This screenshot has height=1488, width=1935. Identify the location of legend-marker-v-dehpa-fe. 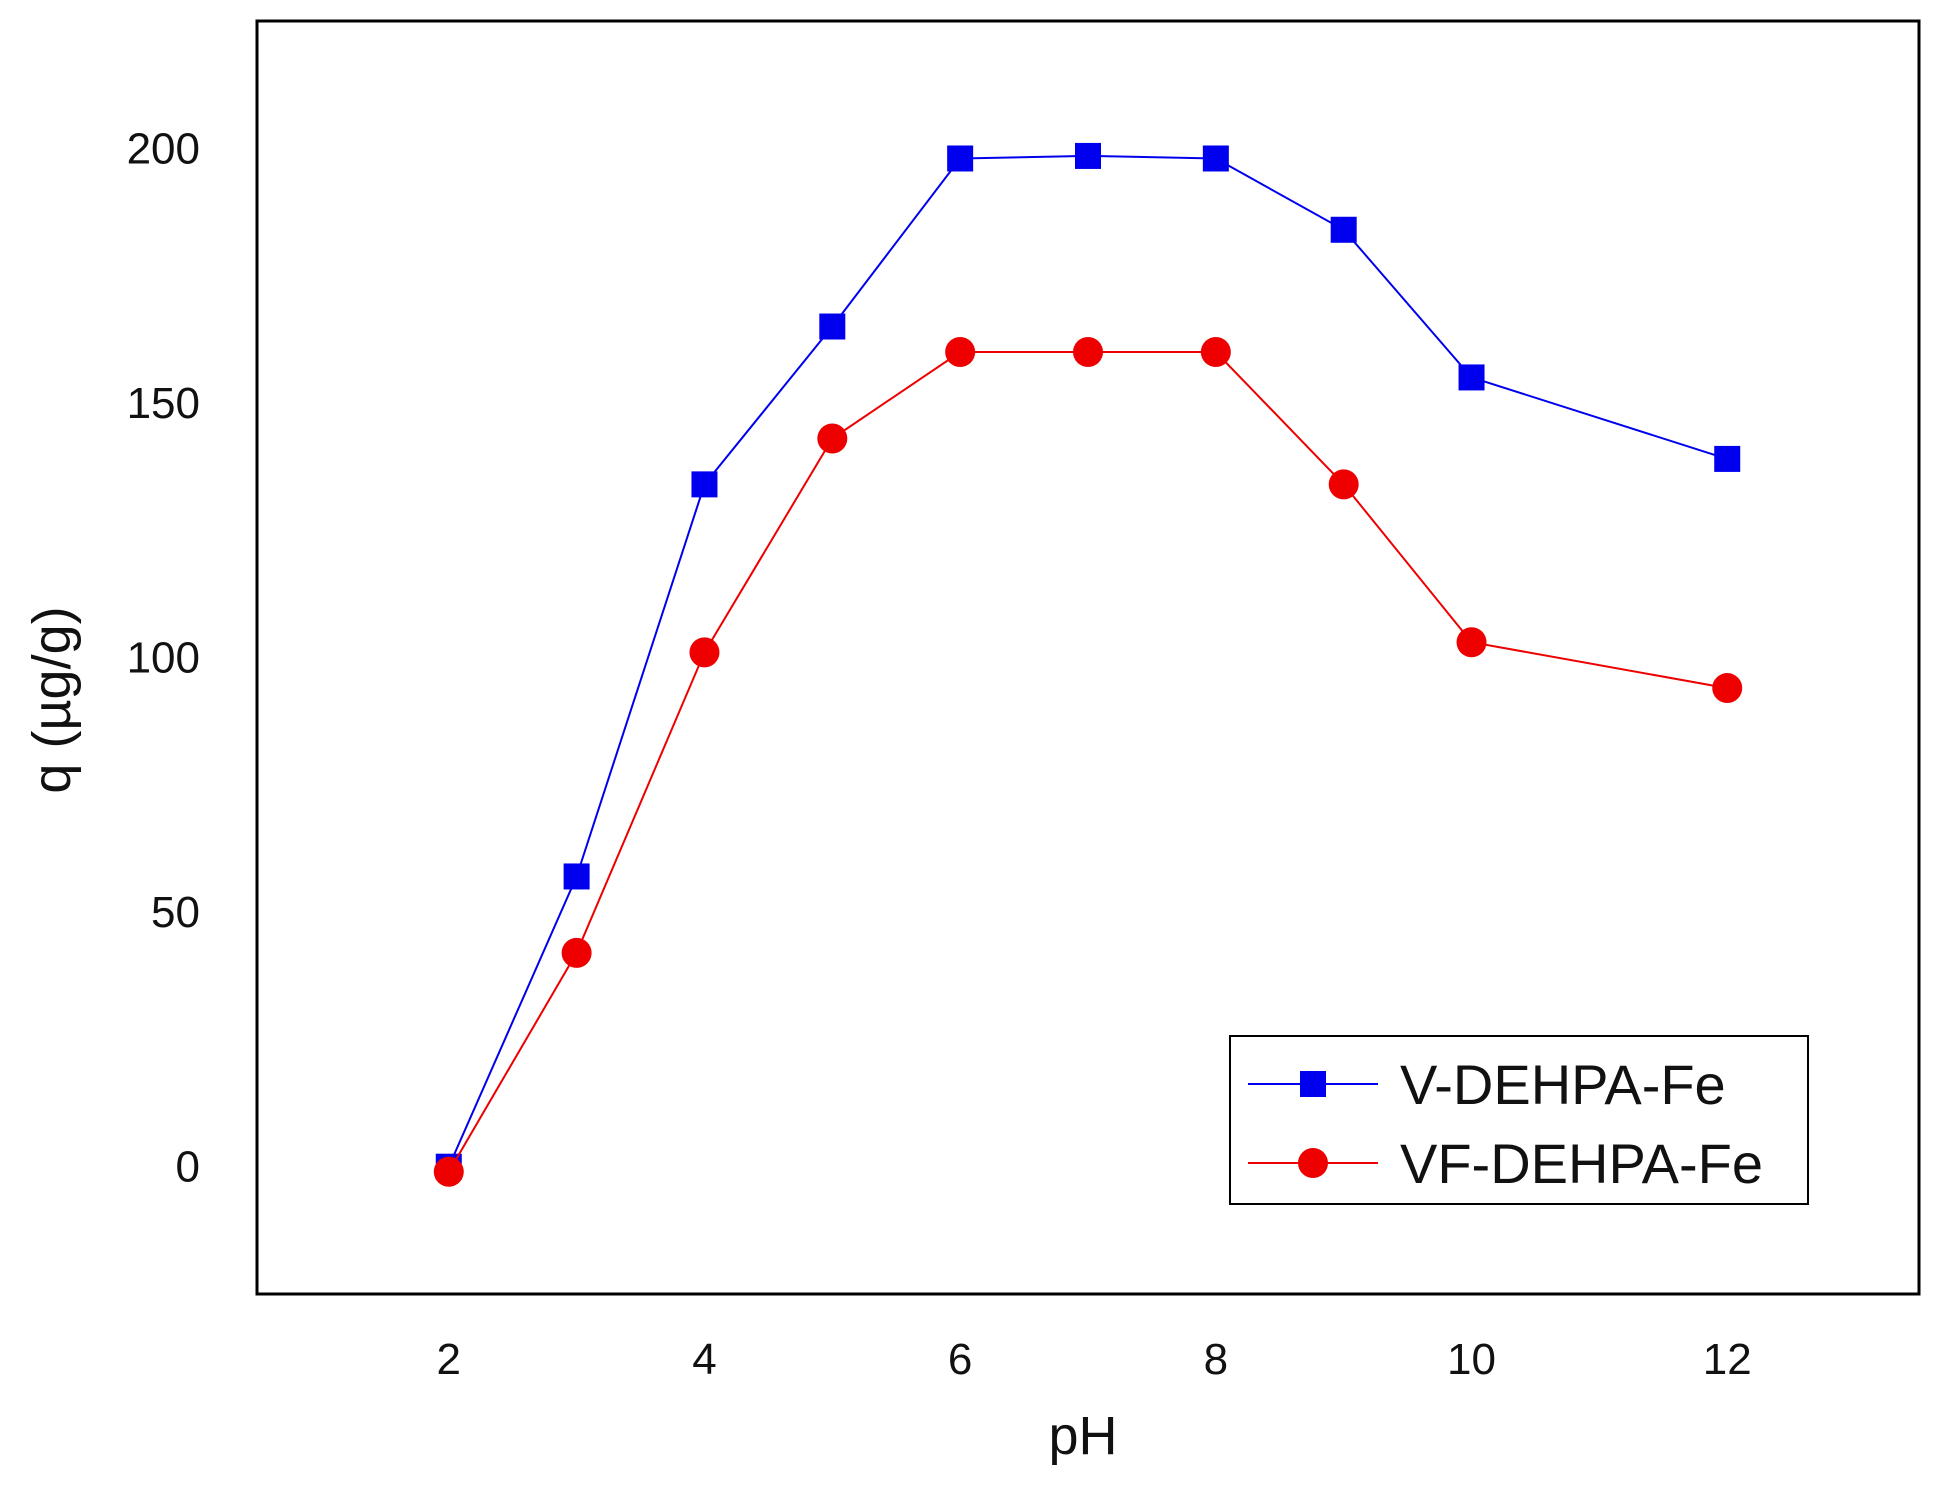
(1313, 1084).